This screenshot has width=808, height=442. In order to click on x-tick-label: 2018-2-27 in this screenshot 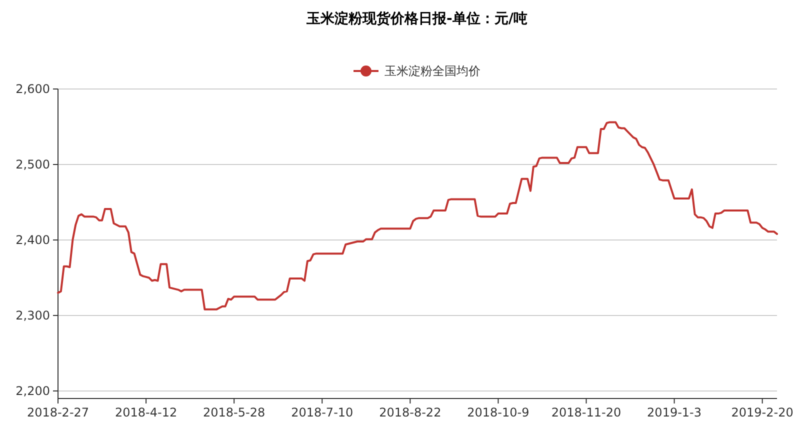, I will do `click(58, 413)`.